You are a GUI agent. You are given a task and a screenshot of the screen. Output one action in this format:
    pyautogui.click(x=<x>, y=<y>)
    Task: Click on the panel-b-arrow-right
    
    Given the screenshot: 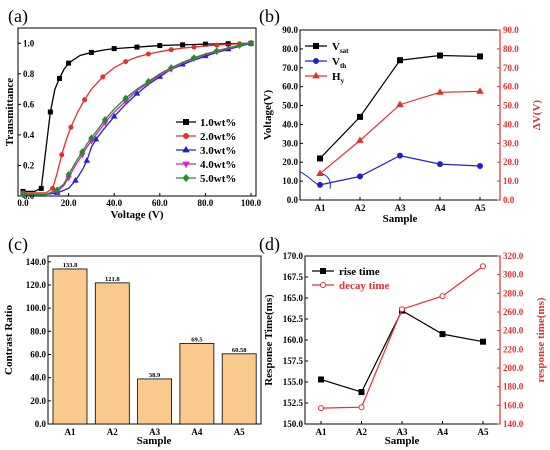 What is the action you would take?
    pyautogui.click(x=326, y=181)
    